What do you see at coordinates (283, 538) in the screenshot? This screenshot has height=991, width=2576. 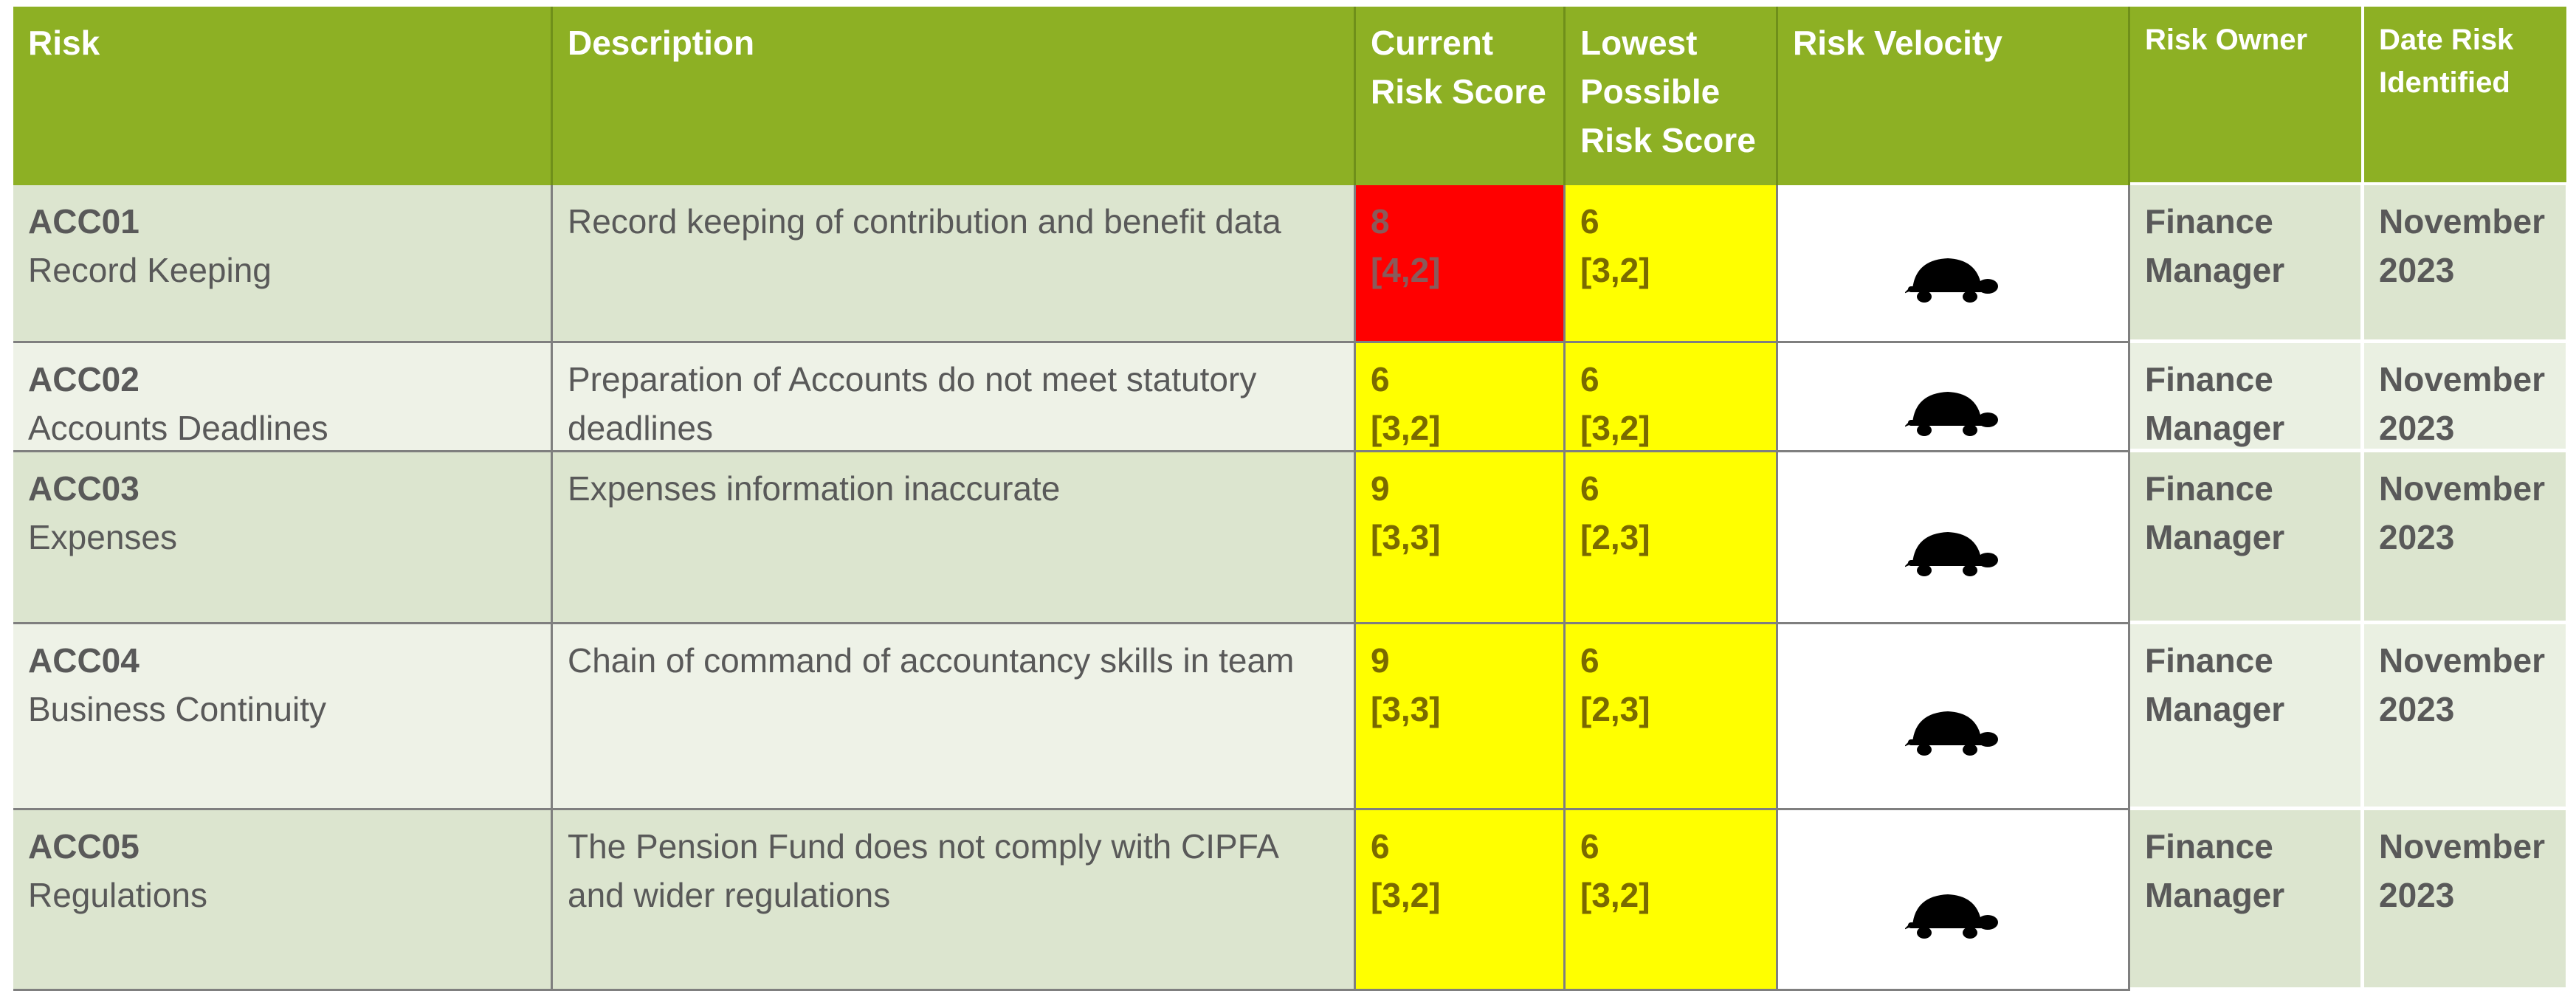 I see `risk-cell: ACC03 Expenses` at bounding box center [283, 538].